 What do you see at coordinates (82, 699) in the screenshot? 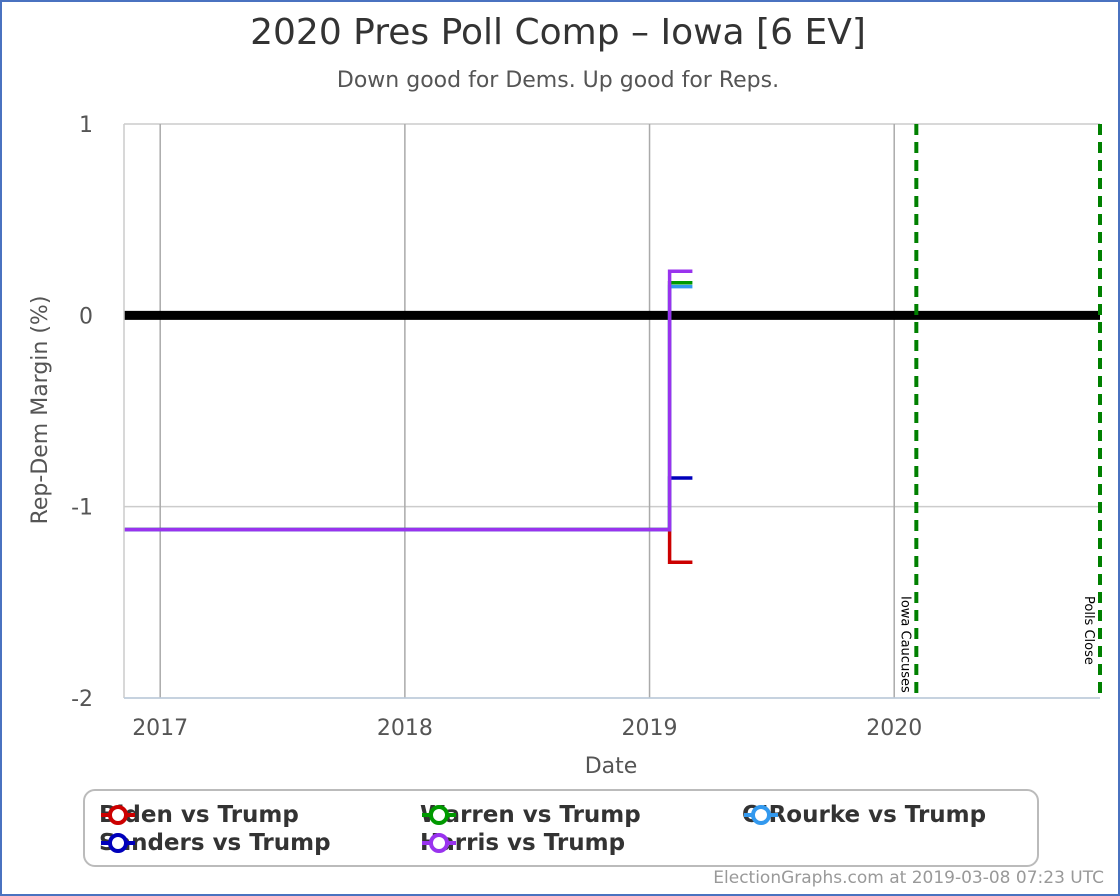
I see `y-tick-label: -2` at bounding box center [82, 699].